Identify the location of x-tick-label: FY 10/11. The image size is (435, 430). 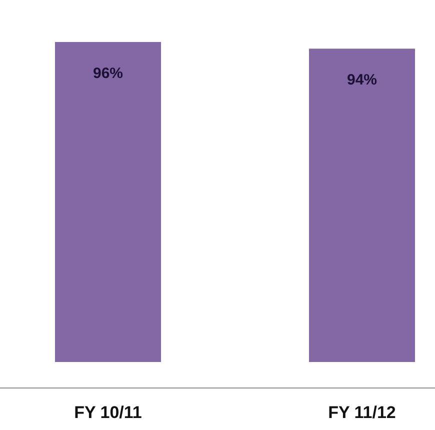
(108, 412).